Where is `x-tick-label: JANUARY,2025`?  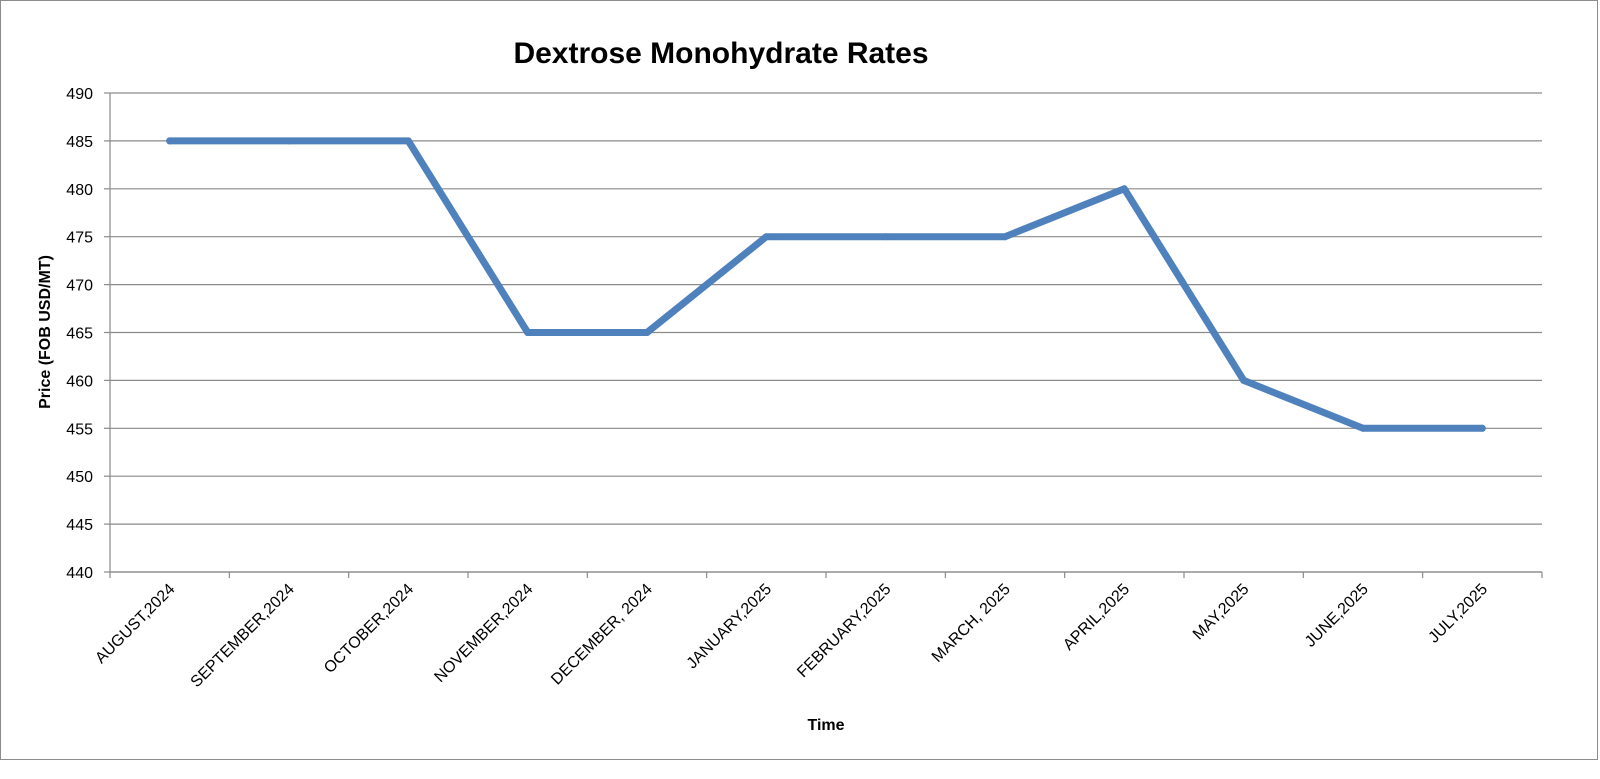
x-tick-label: JANUARY,2025 is located at coordinates (730, 627).